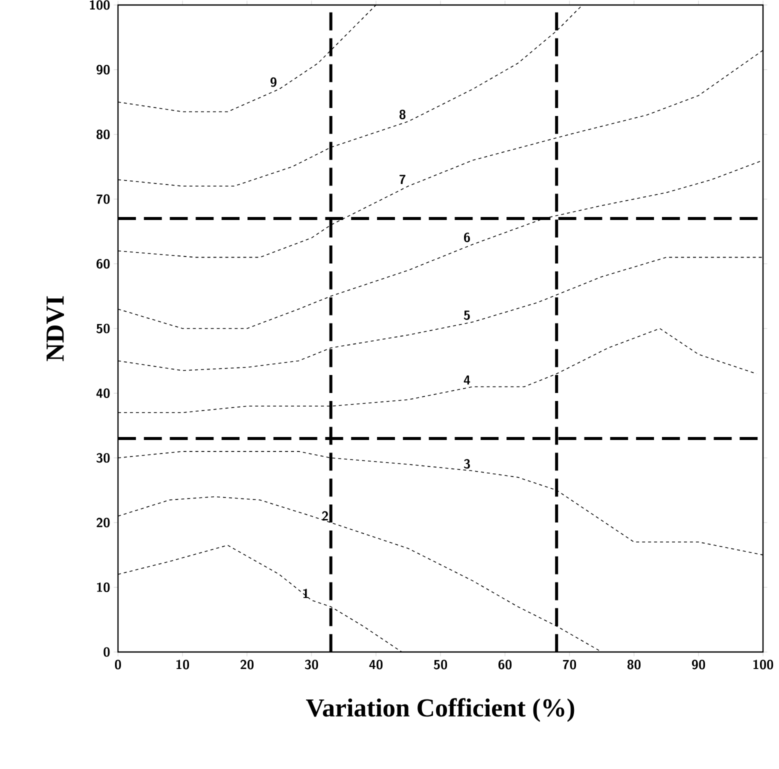  What do you see at coordinates (325, 515) in the screenshot?
I see `series-label: 2` at bounding box center [325, 515].